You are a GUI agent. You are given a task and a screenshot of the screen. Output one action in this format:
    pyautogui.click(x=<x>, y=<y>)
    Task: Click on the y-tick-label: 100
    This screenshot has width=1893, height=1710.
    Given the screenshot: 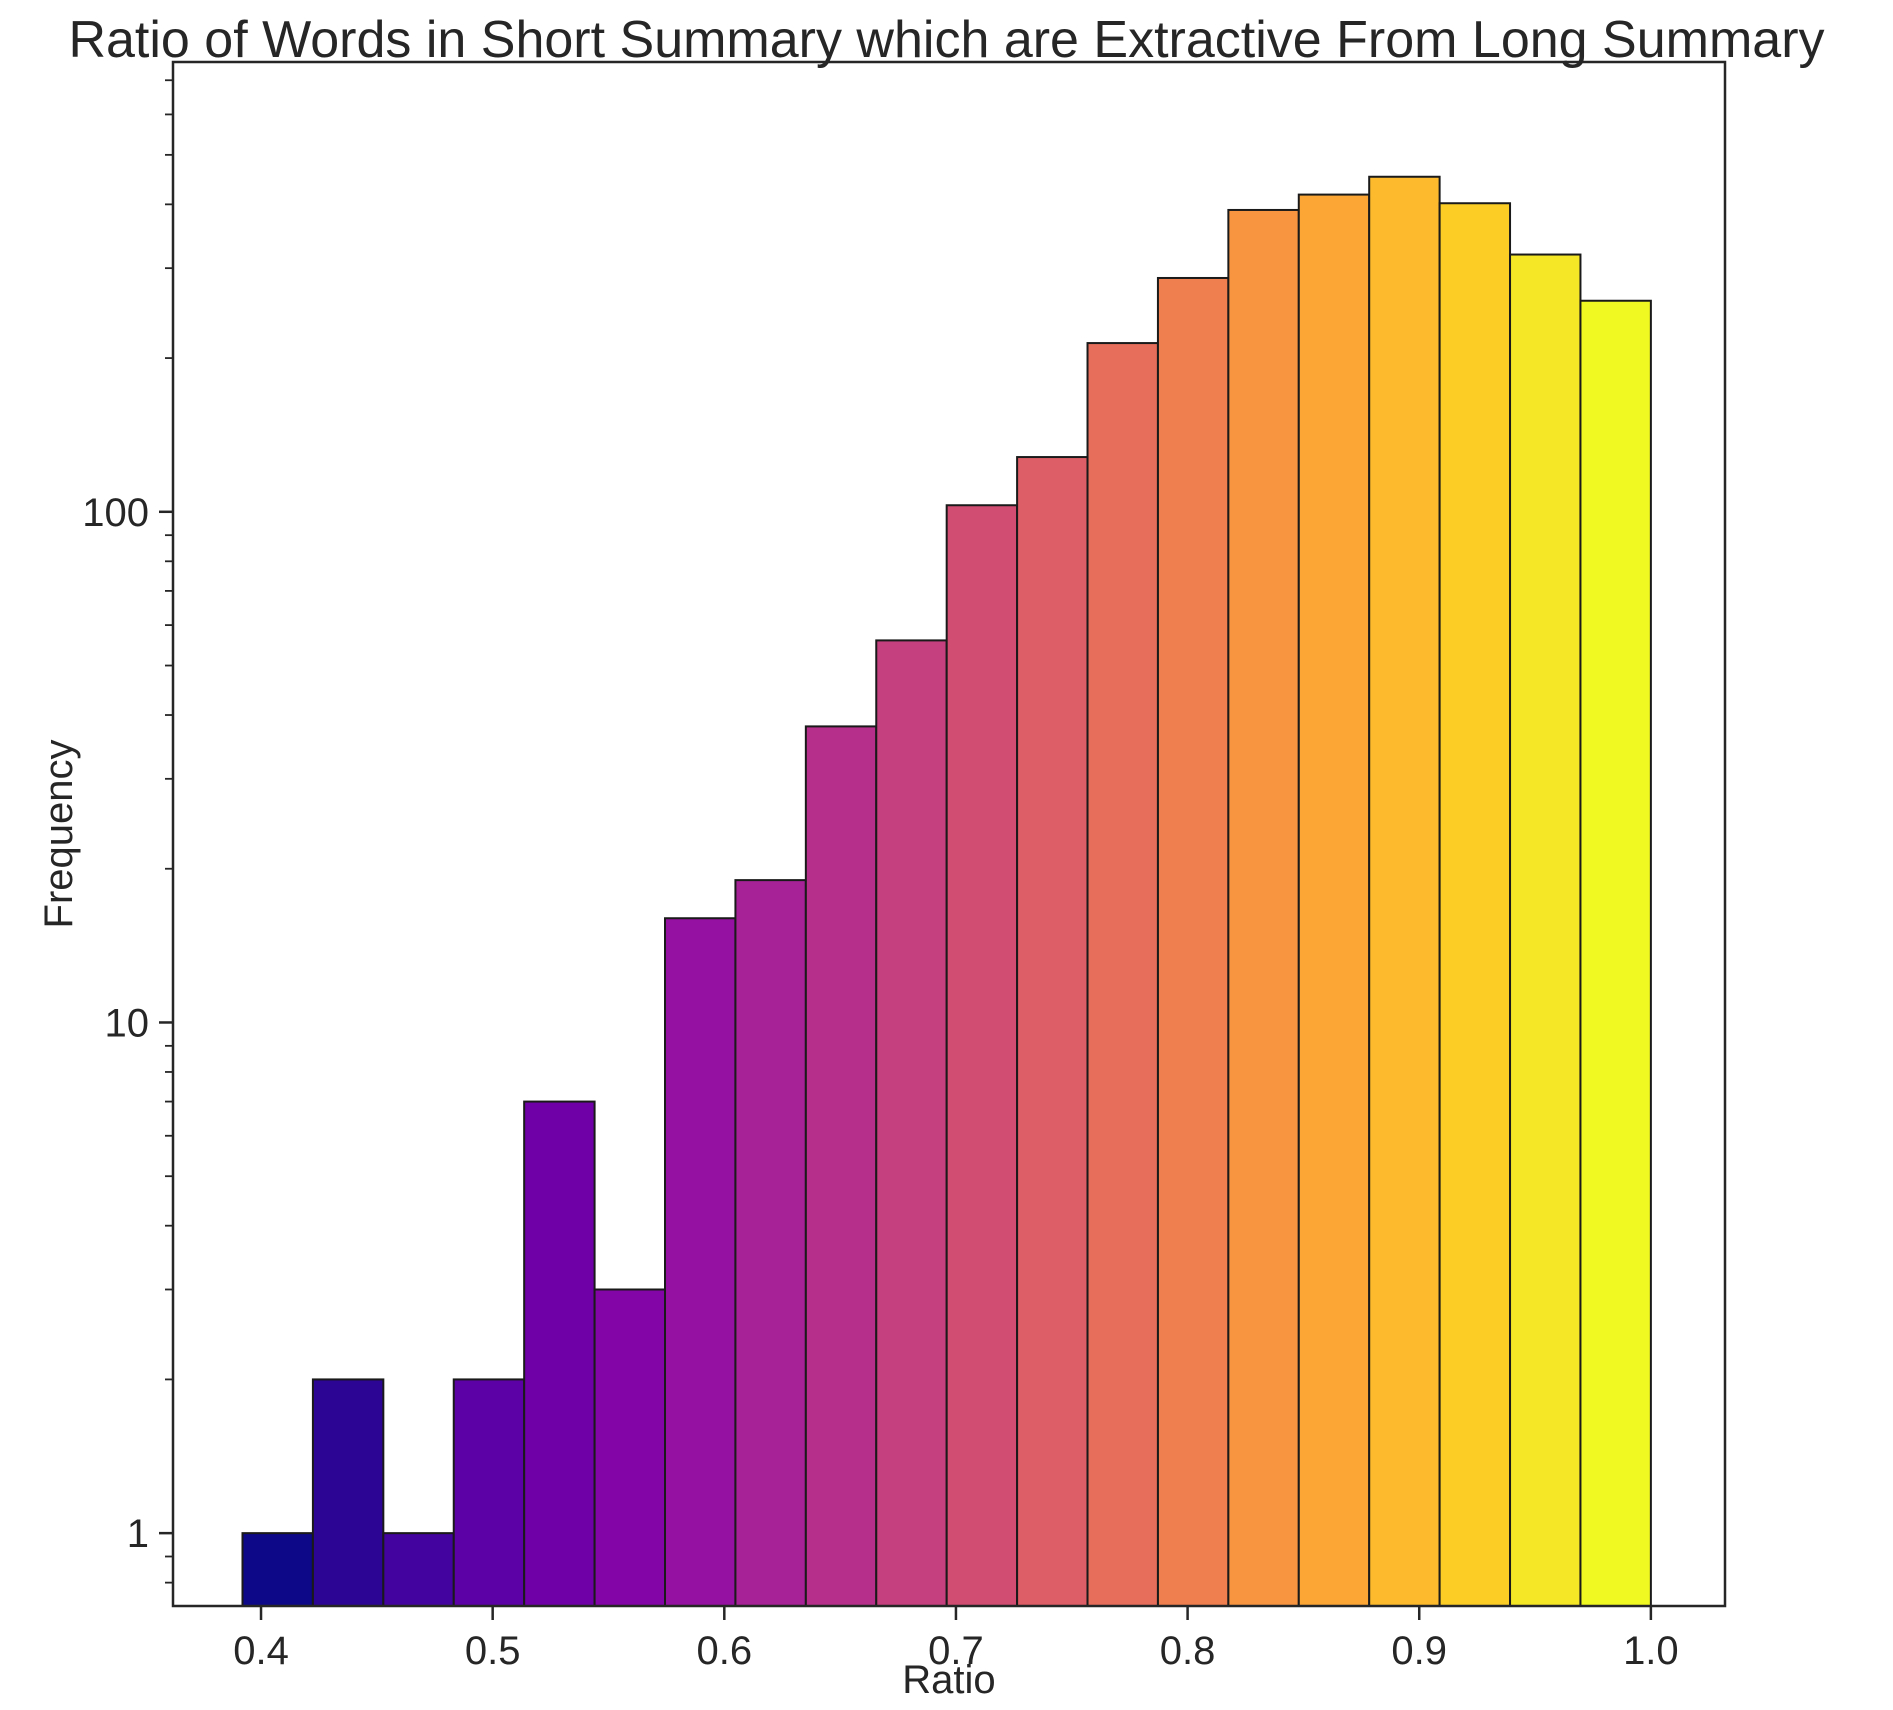 What is the action you would take?
    pyautogui.click(x=115, y=513)
    